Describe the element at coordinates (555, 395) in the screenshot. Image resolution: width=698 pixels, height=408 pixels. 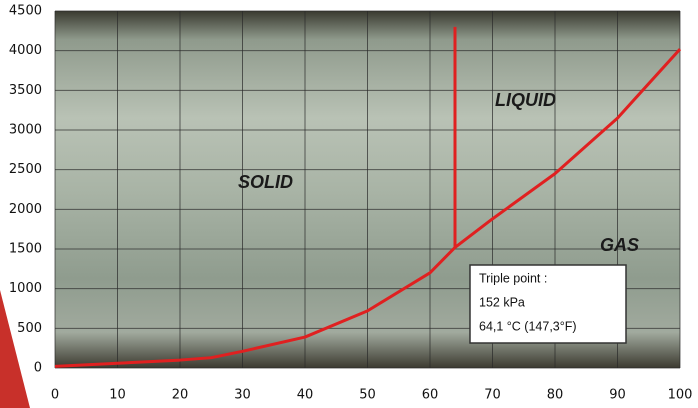
I see `x-tick-label: 80` at that location.